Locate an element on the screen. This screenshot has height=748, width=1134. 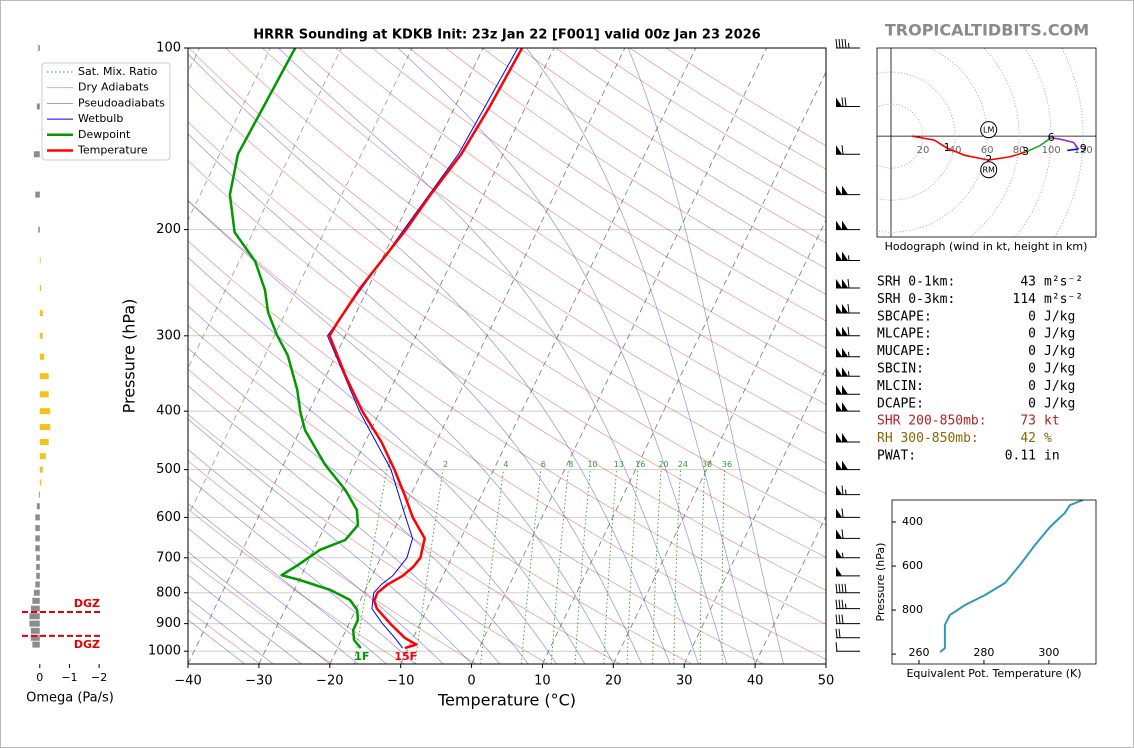
hodo-ring-label: 80 is located at coordinates (1019, 150).